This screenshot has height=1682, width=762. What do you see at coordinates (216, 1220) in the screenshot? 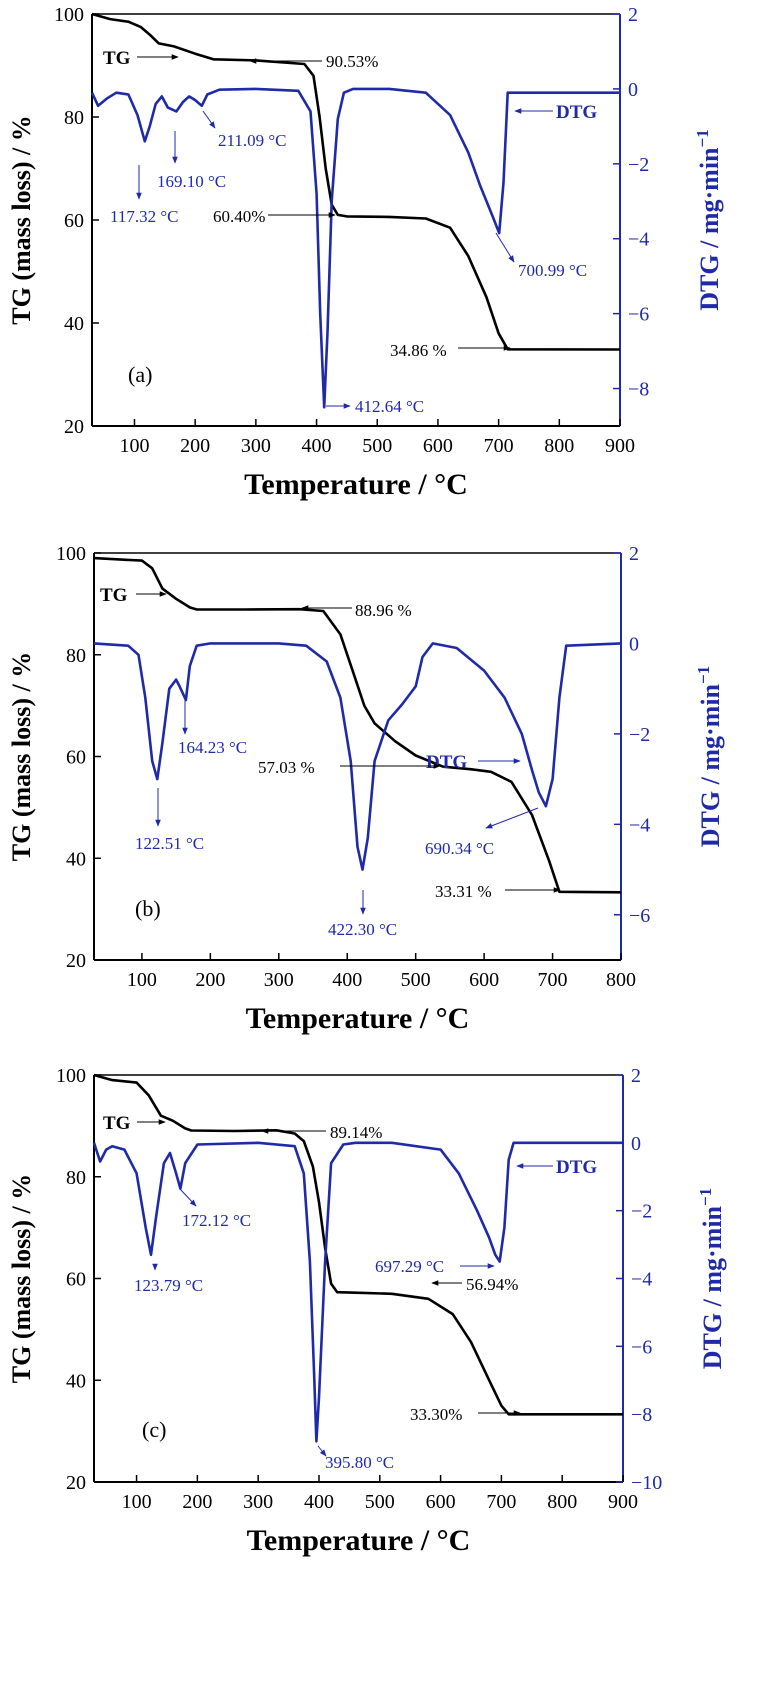
I see `annotation-t2: 172.12 °C` at bounding box center [216, 1220].